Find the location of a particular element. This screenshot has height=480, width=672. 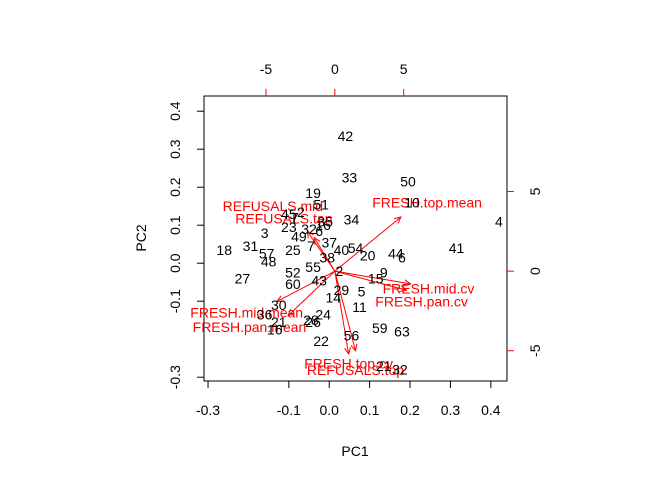

observation-label: 30 is located at coordinates (279, 305).